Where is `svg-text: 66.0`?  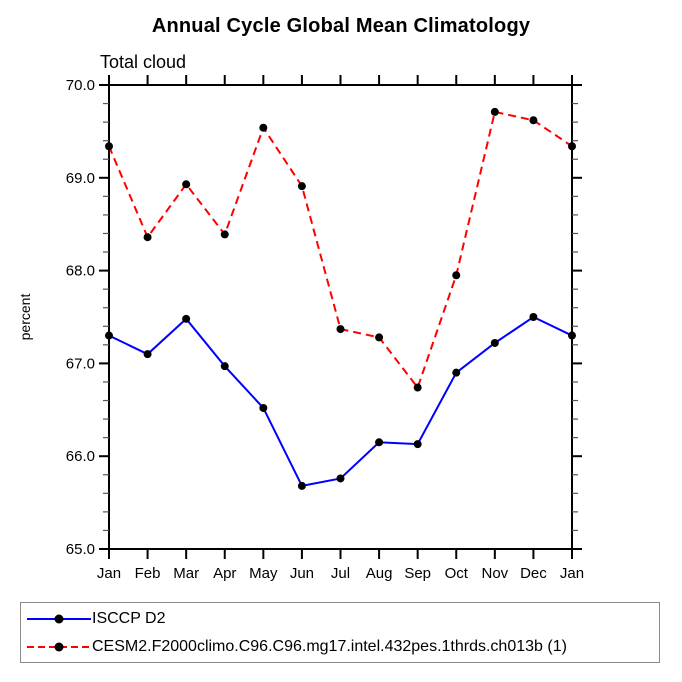
svg-text: 66.0 is located at coordinates (80, 456).